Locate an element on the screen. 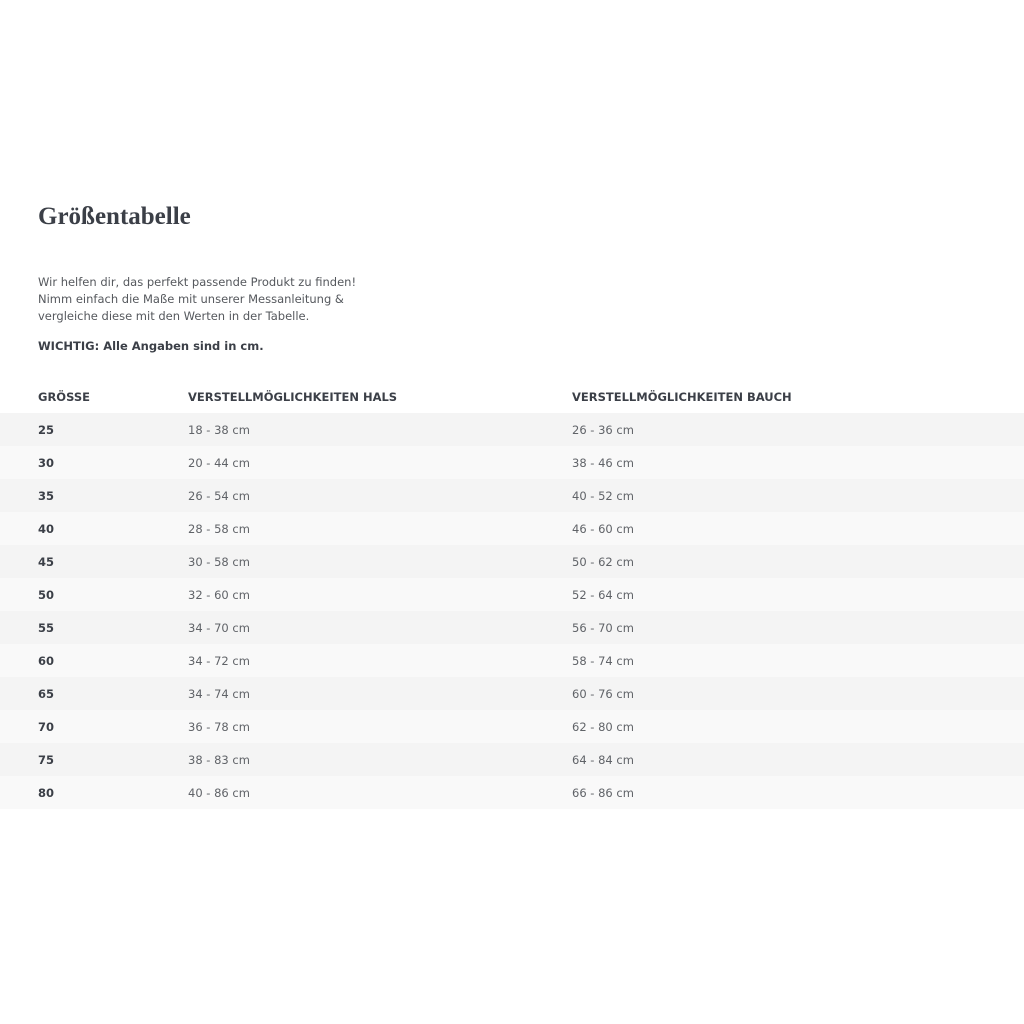 This screenshot has width=1024, height=1024. table-row: 75 38 - 83 cm 64 - 84 cm is located at coordinates (512, 759).